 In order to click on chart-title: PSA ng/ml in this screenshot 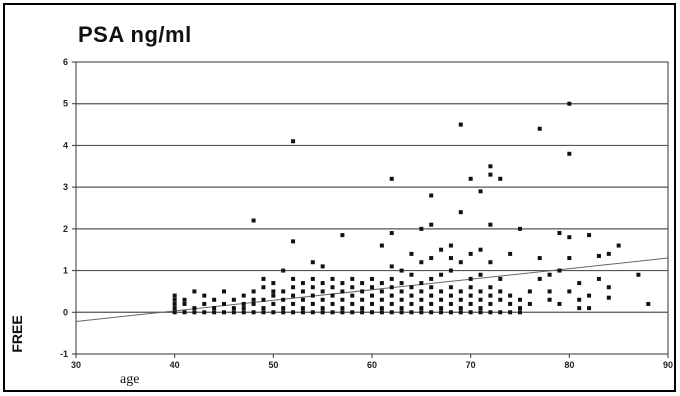, I will do `click(135, 34)`.